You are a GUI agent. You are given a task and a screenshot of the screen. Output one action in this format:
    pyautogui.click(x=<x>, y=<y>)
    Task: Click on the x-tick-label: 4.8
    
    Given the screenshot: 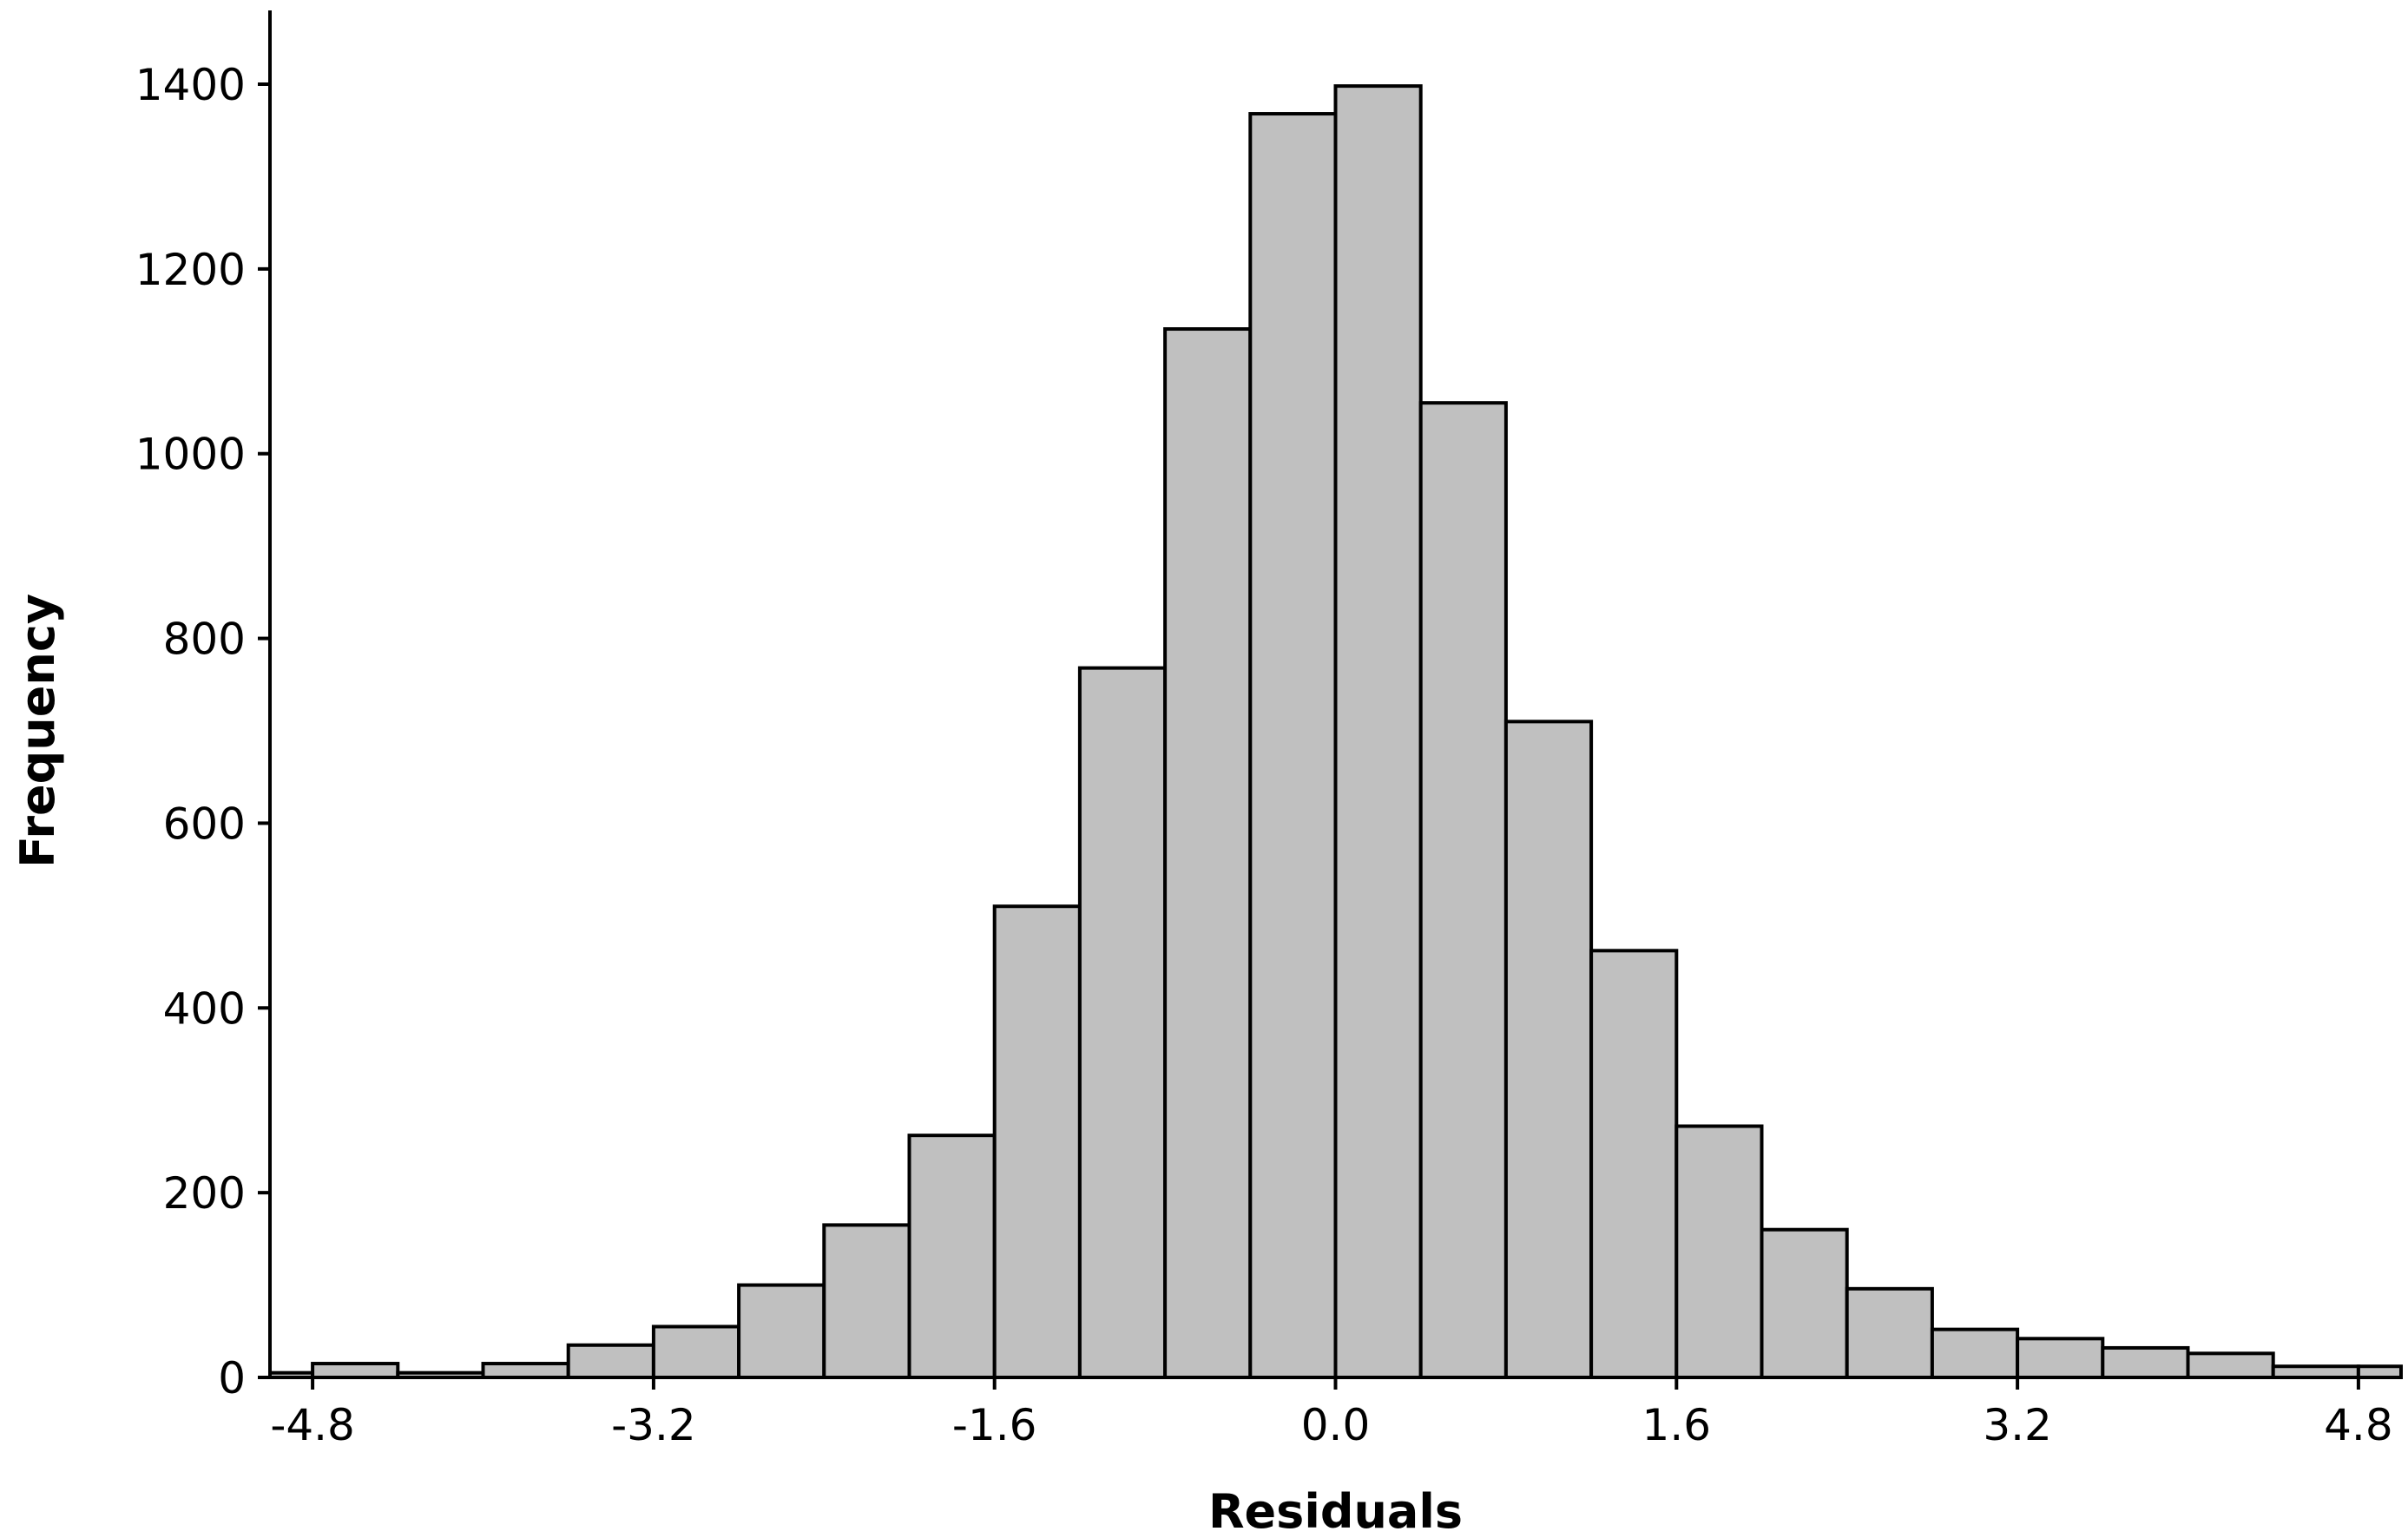 What is the action you would take?
    pyautogui.click(x=2358, y=1425)
    